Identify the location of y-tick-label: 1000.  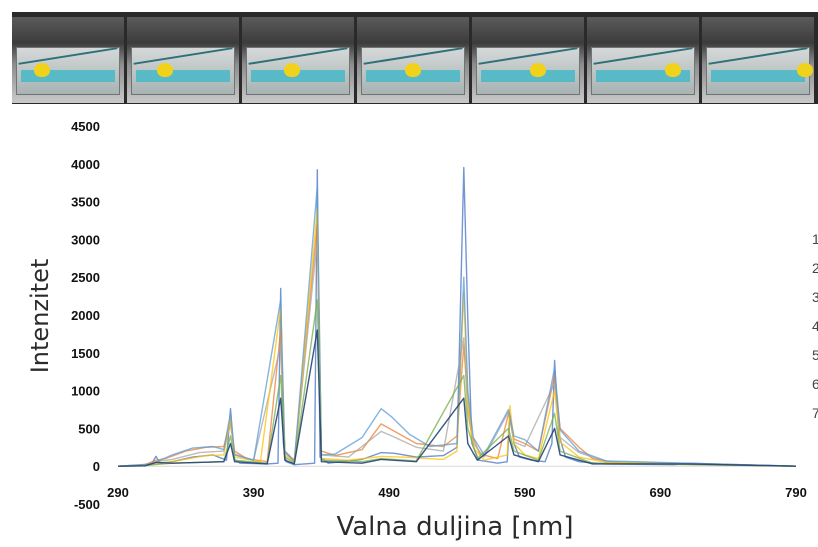
(85, 391).